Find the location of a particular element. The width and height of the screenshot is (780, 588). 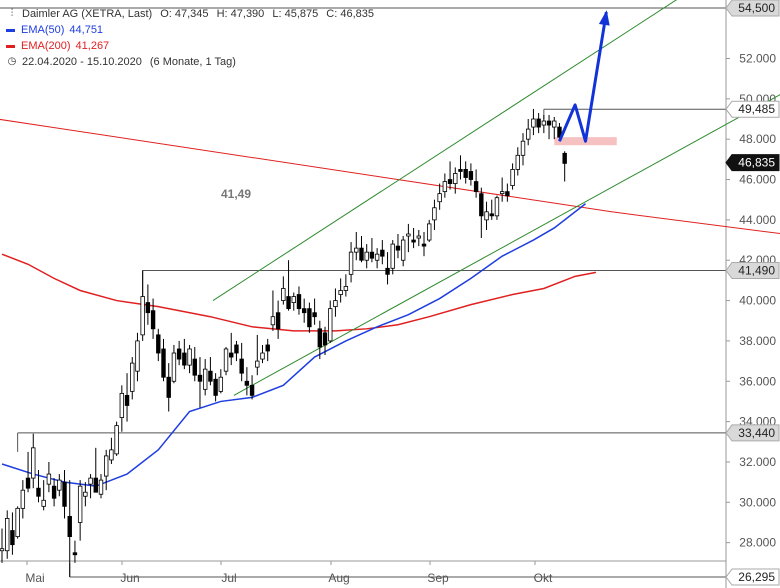

y-tick-label: 32.000 is located at coordinates (757, 462).